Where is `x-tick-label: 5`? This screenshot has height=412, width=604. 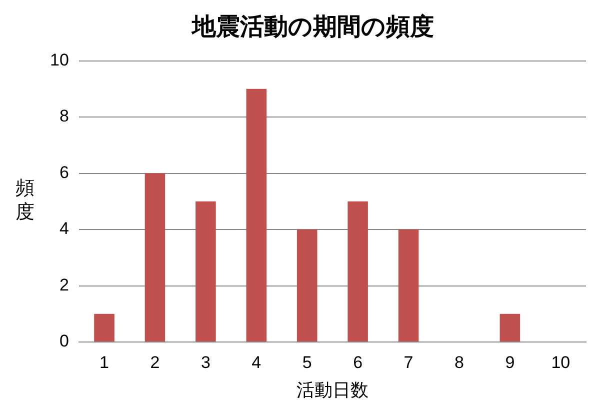 x-tick-label: 5 is located at coordinates (307, 362).